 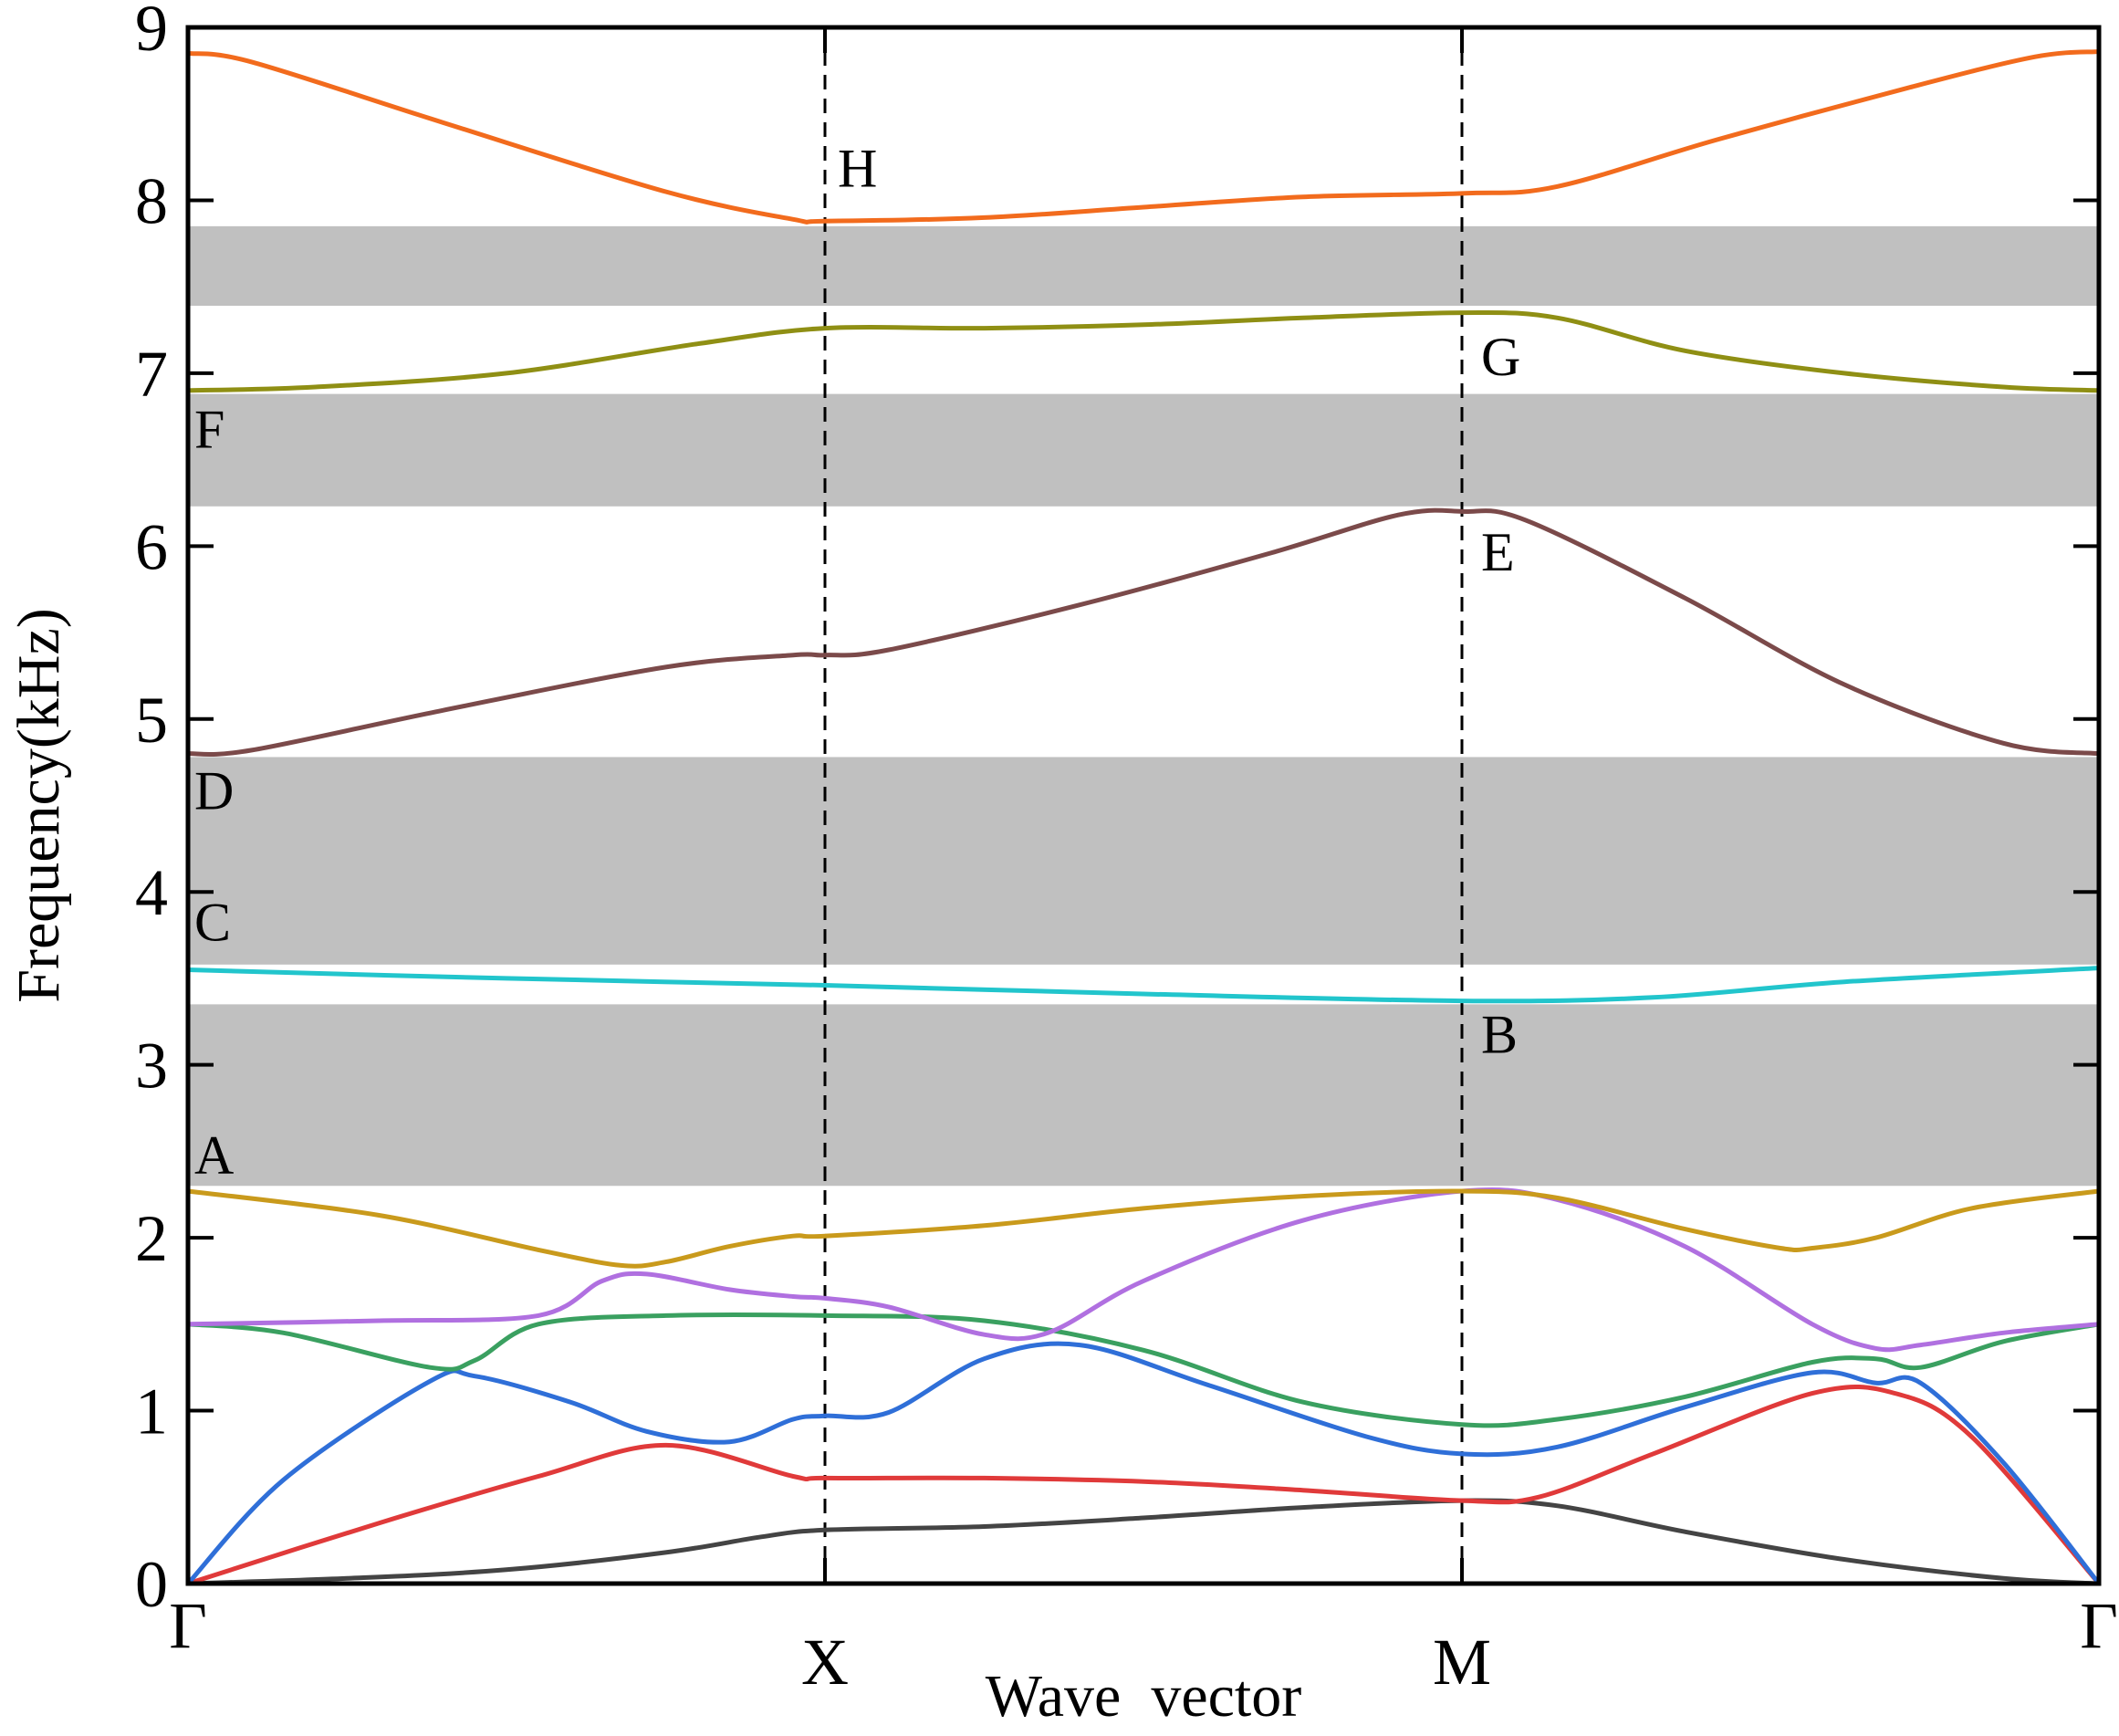 I want to click on x-tick-label: M, so click(x=1462, y=1662).